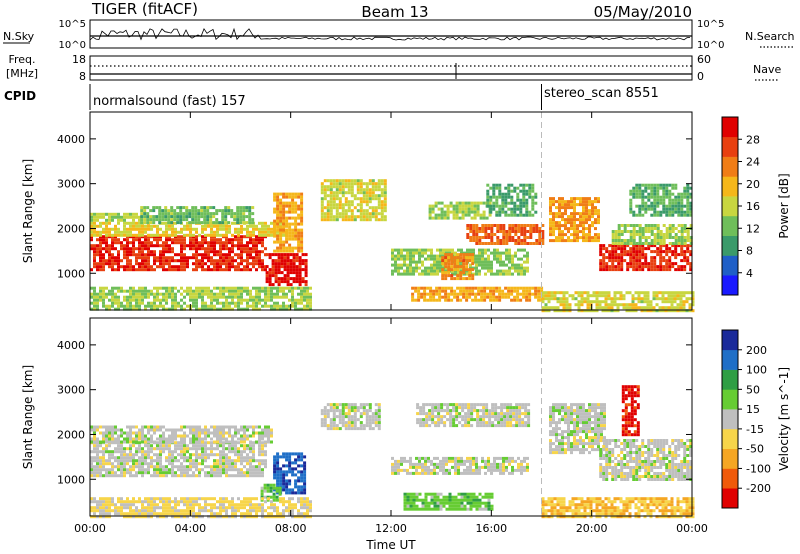 This screenshot has width=800, height=554. What do you see at coordinates (169, 101) in the screenshot?
I see `cpid-mode-normalsound: normalsound (fast) 157` at bounding box center [169, 101].